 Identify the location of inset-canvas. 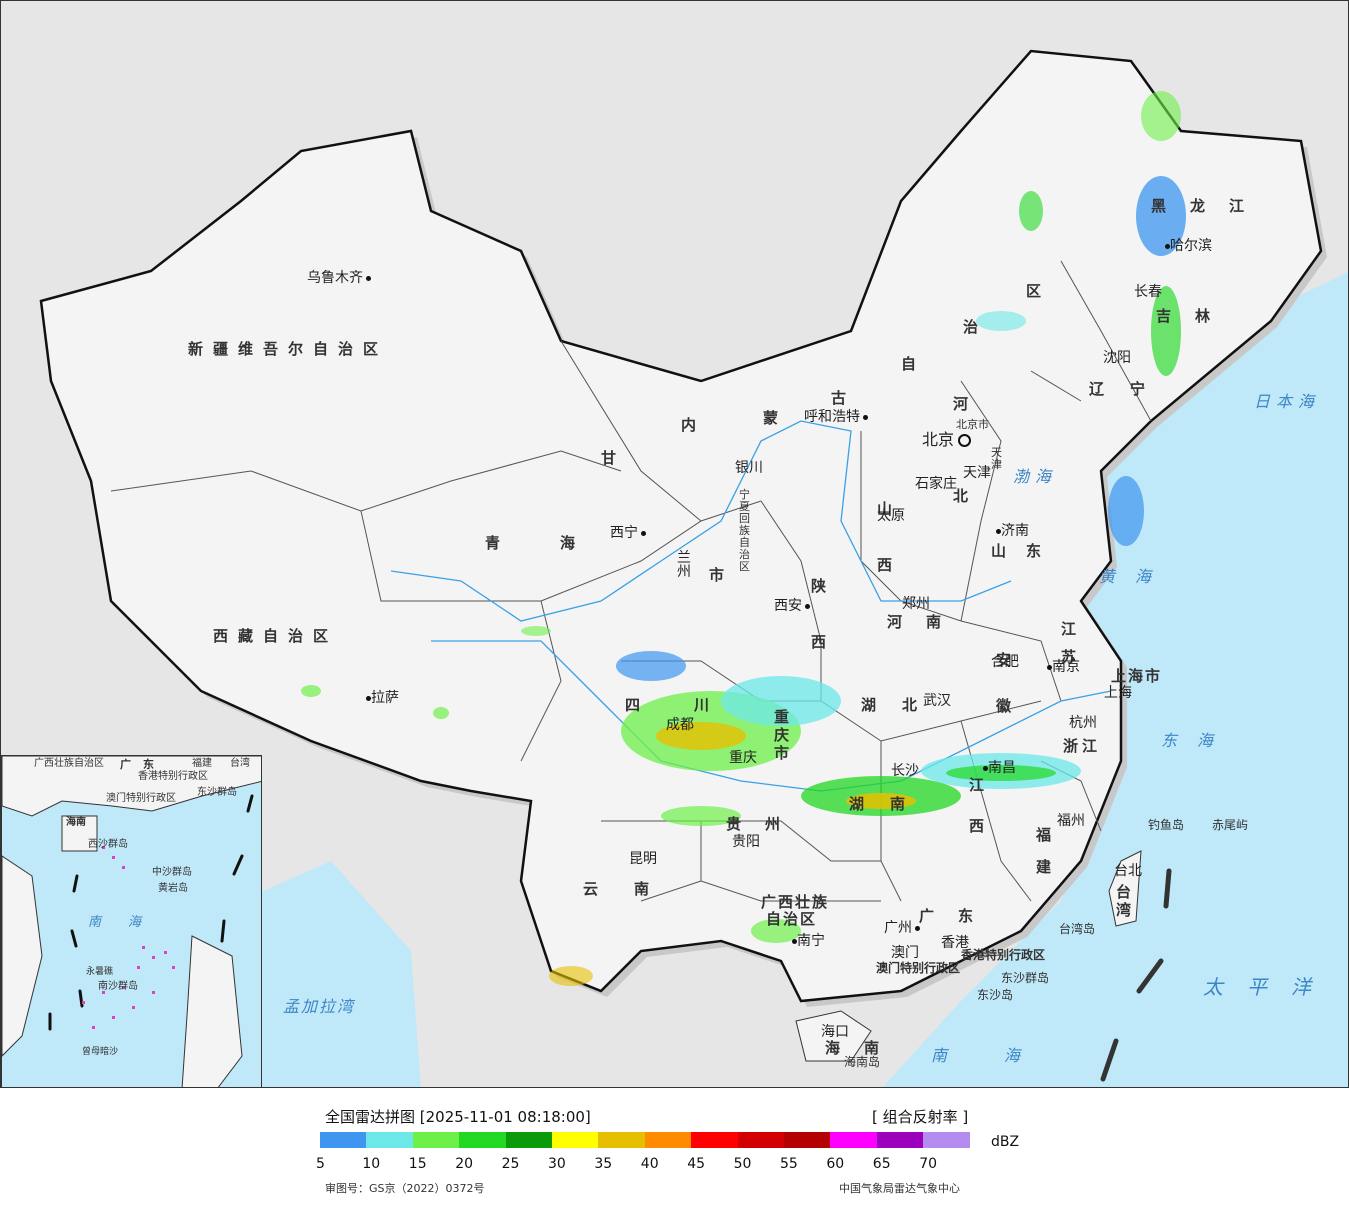
(131, 921).